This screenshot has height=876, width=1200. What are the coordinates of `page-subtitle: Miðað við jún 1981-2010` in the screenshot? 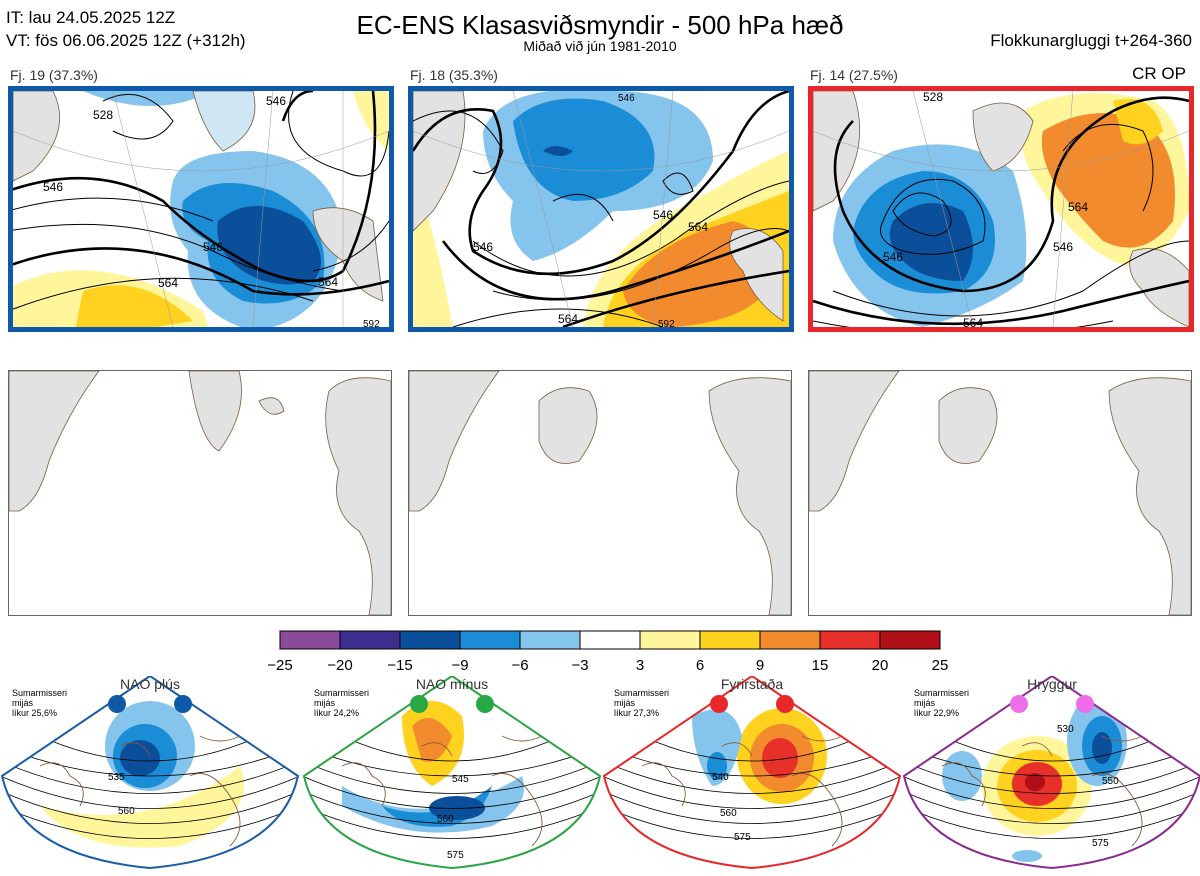 It's located at (600, 46).